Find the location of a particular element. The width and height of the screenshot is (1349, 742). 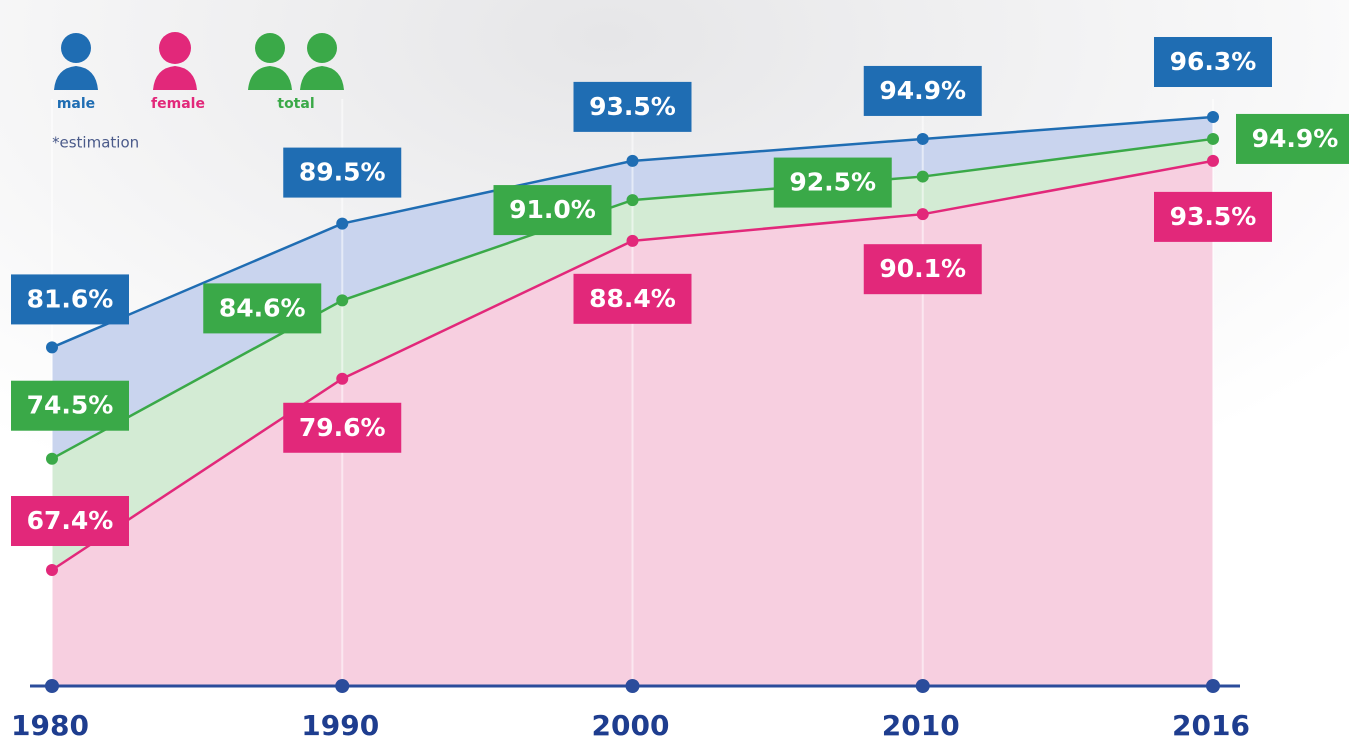

value-label: 81.6% is located at coordinates (70, 298).